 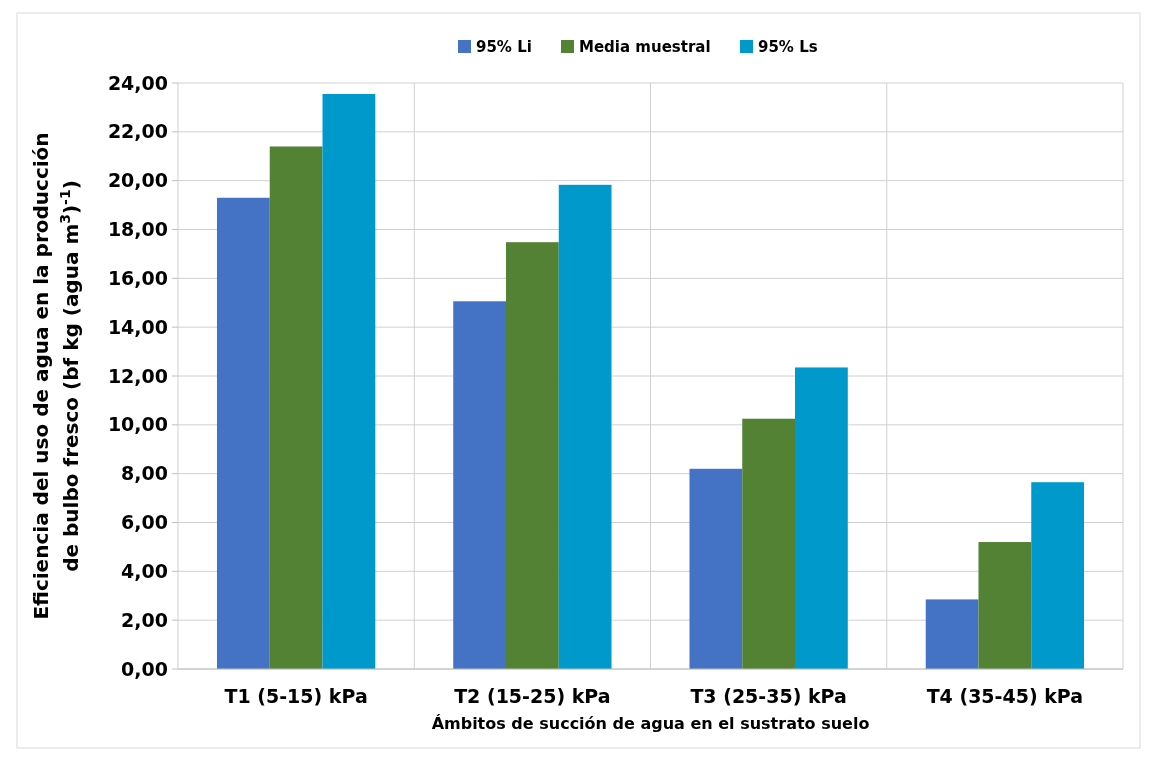 I want to click on legend-label: 95% Li, so click(x=504, y=47).